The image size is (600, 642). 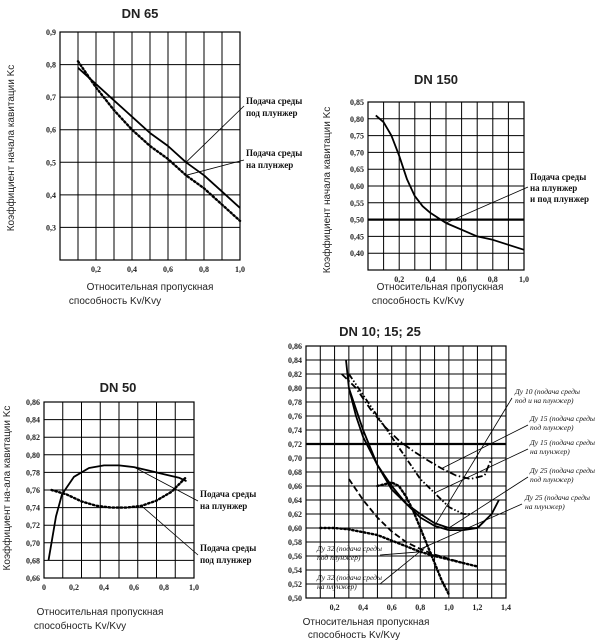 I want to click on chart-dn10-15-25-y-tick-label: 0,60, so click(x=295, y=528).